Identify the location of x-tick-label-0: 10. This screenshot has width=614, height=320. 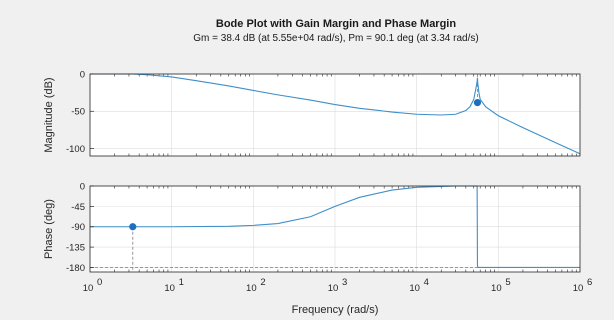
(88, 288).